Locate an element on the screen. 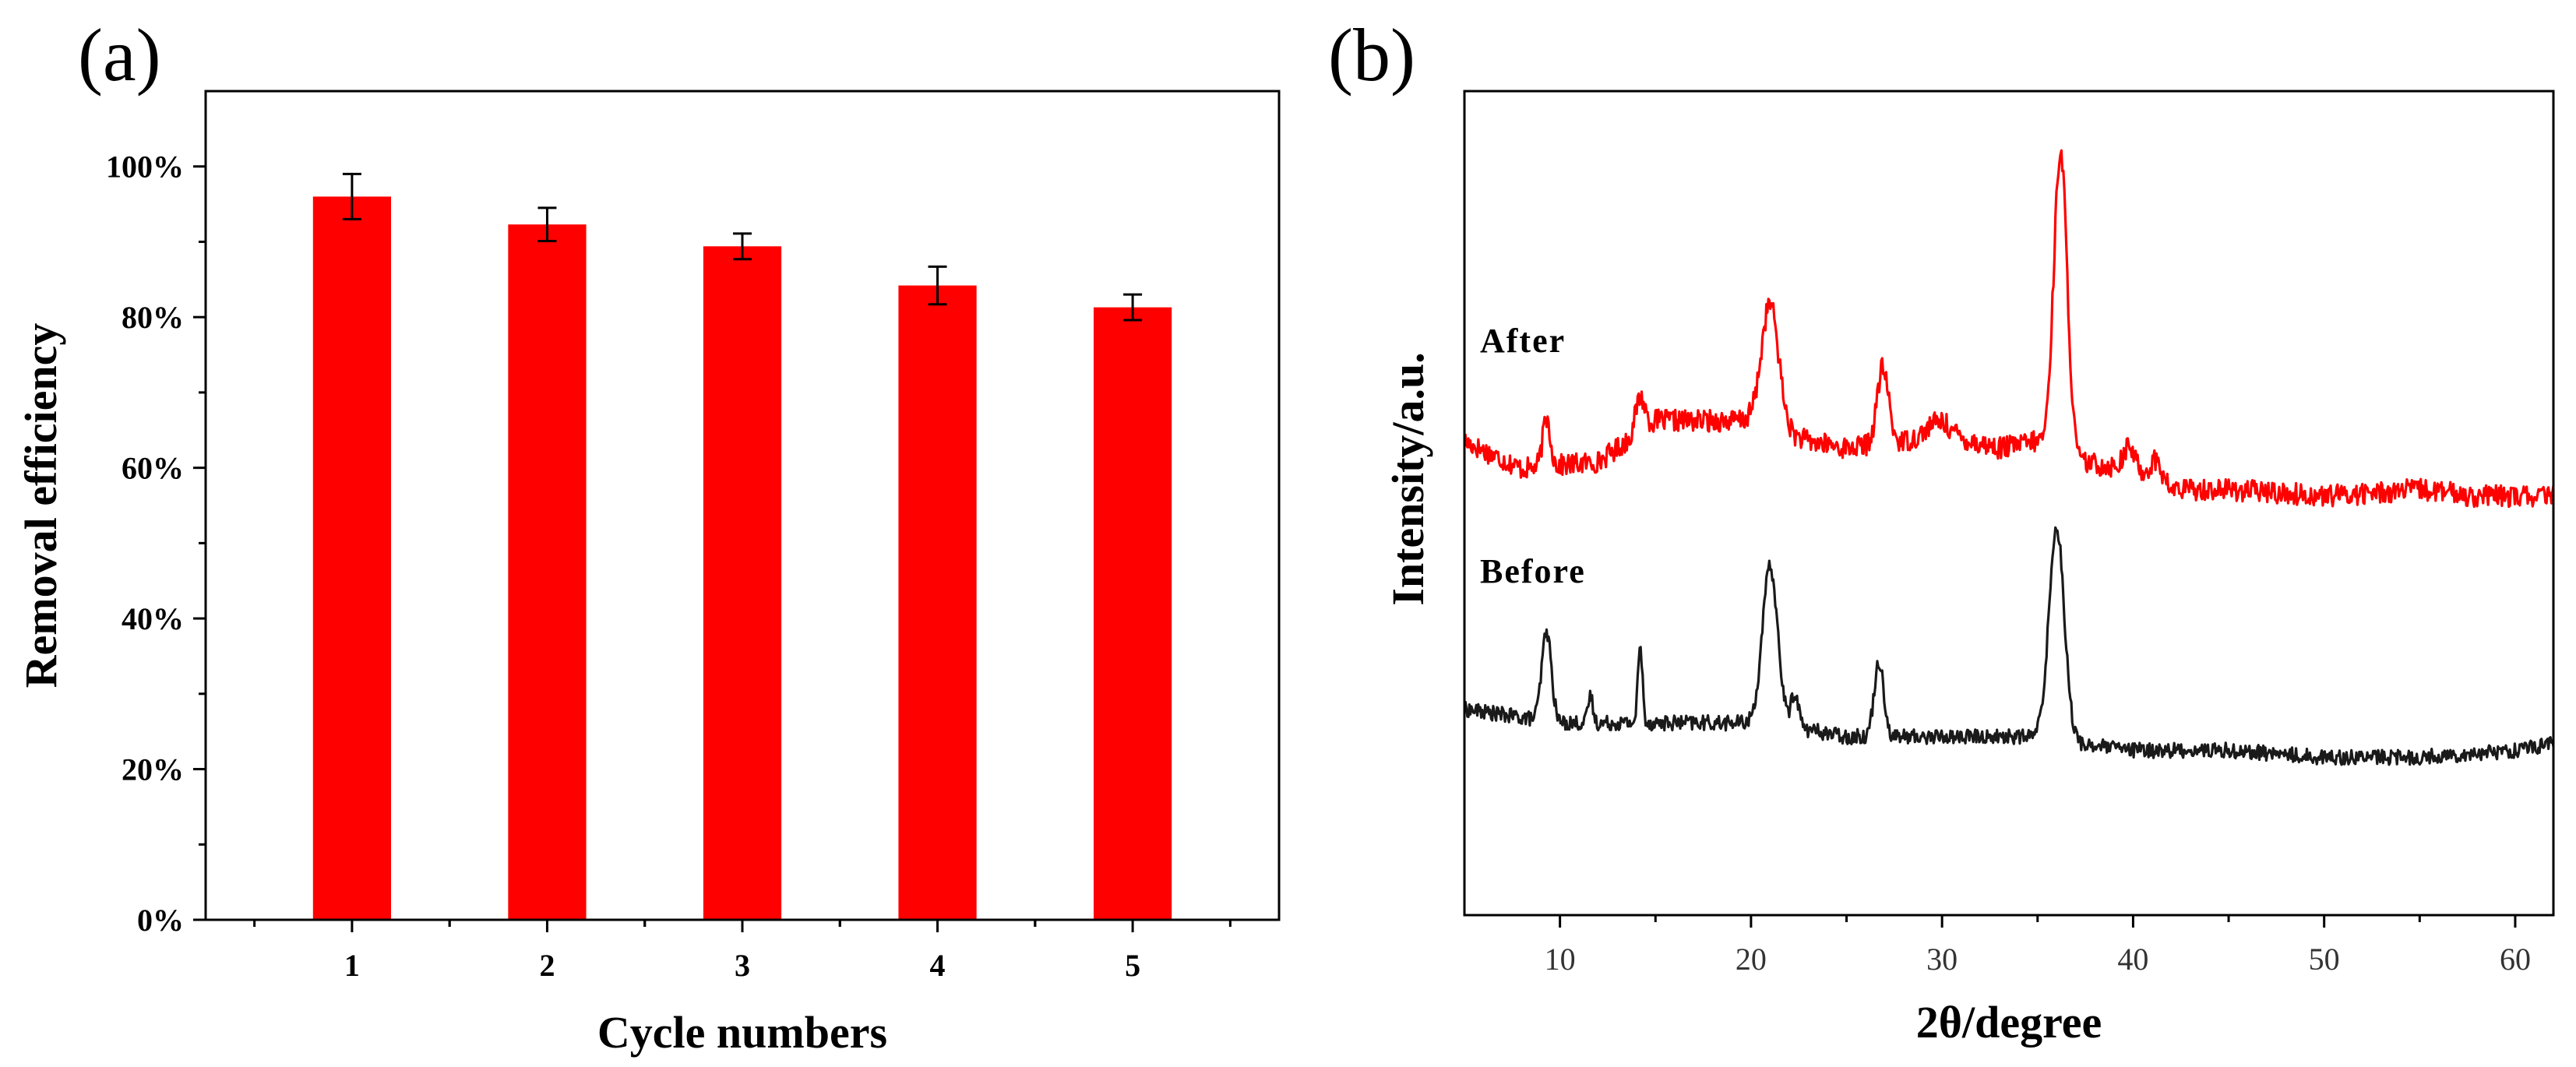 The image size is (2576, 1067). panel-a-label: (a) is located at coordinates (119, 55).